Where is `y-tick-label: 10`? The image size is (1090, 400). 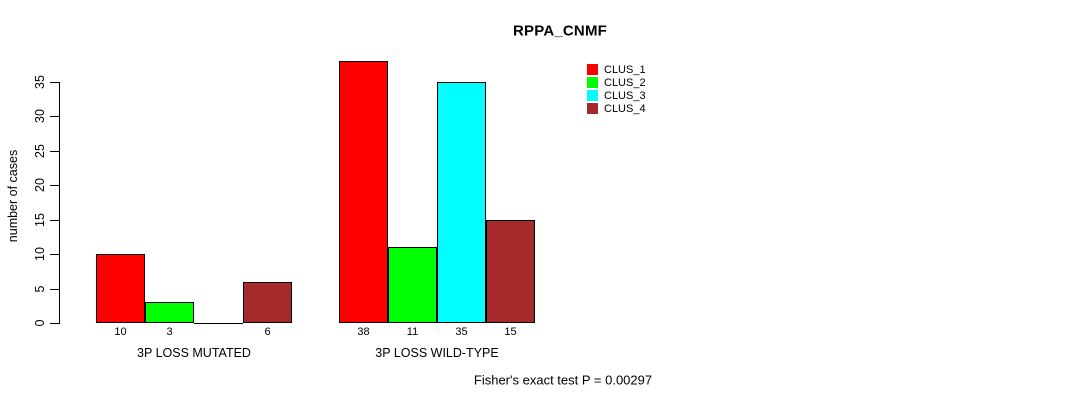
y-tick-label: 10 is located at coordinates (40, 254).